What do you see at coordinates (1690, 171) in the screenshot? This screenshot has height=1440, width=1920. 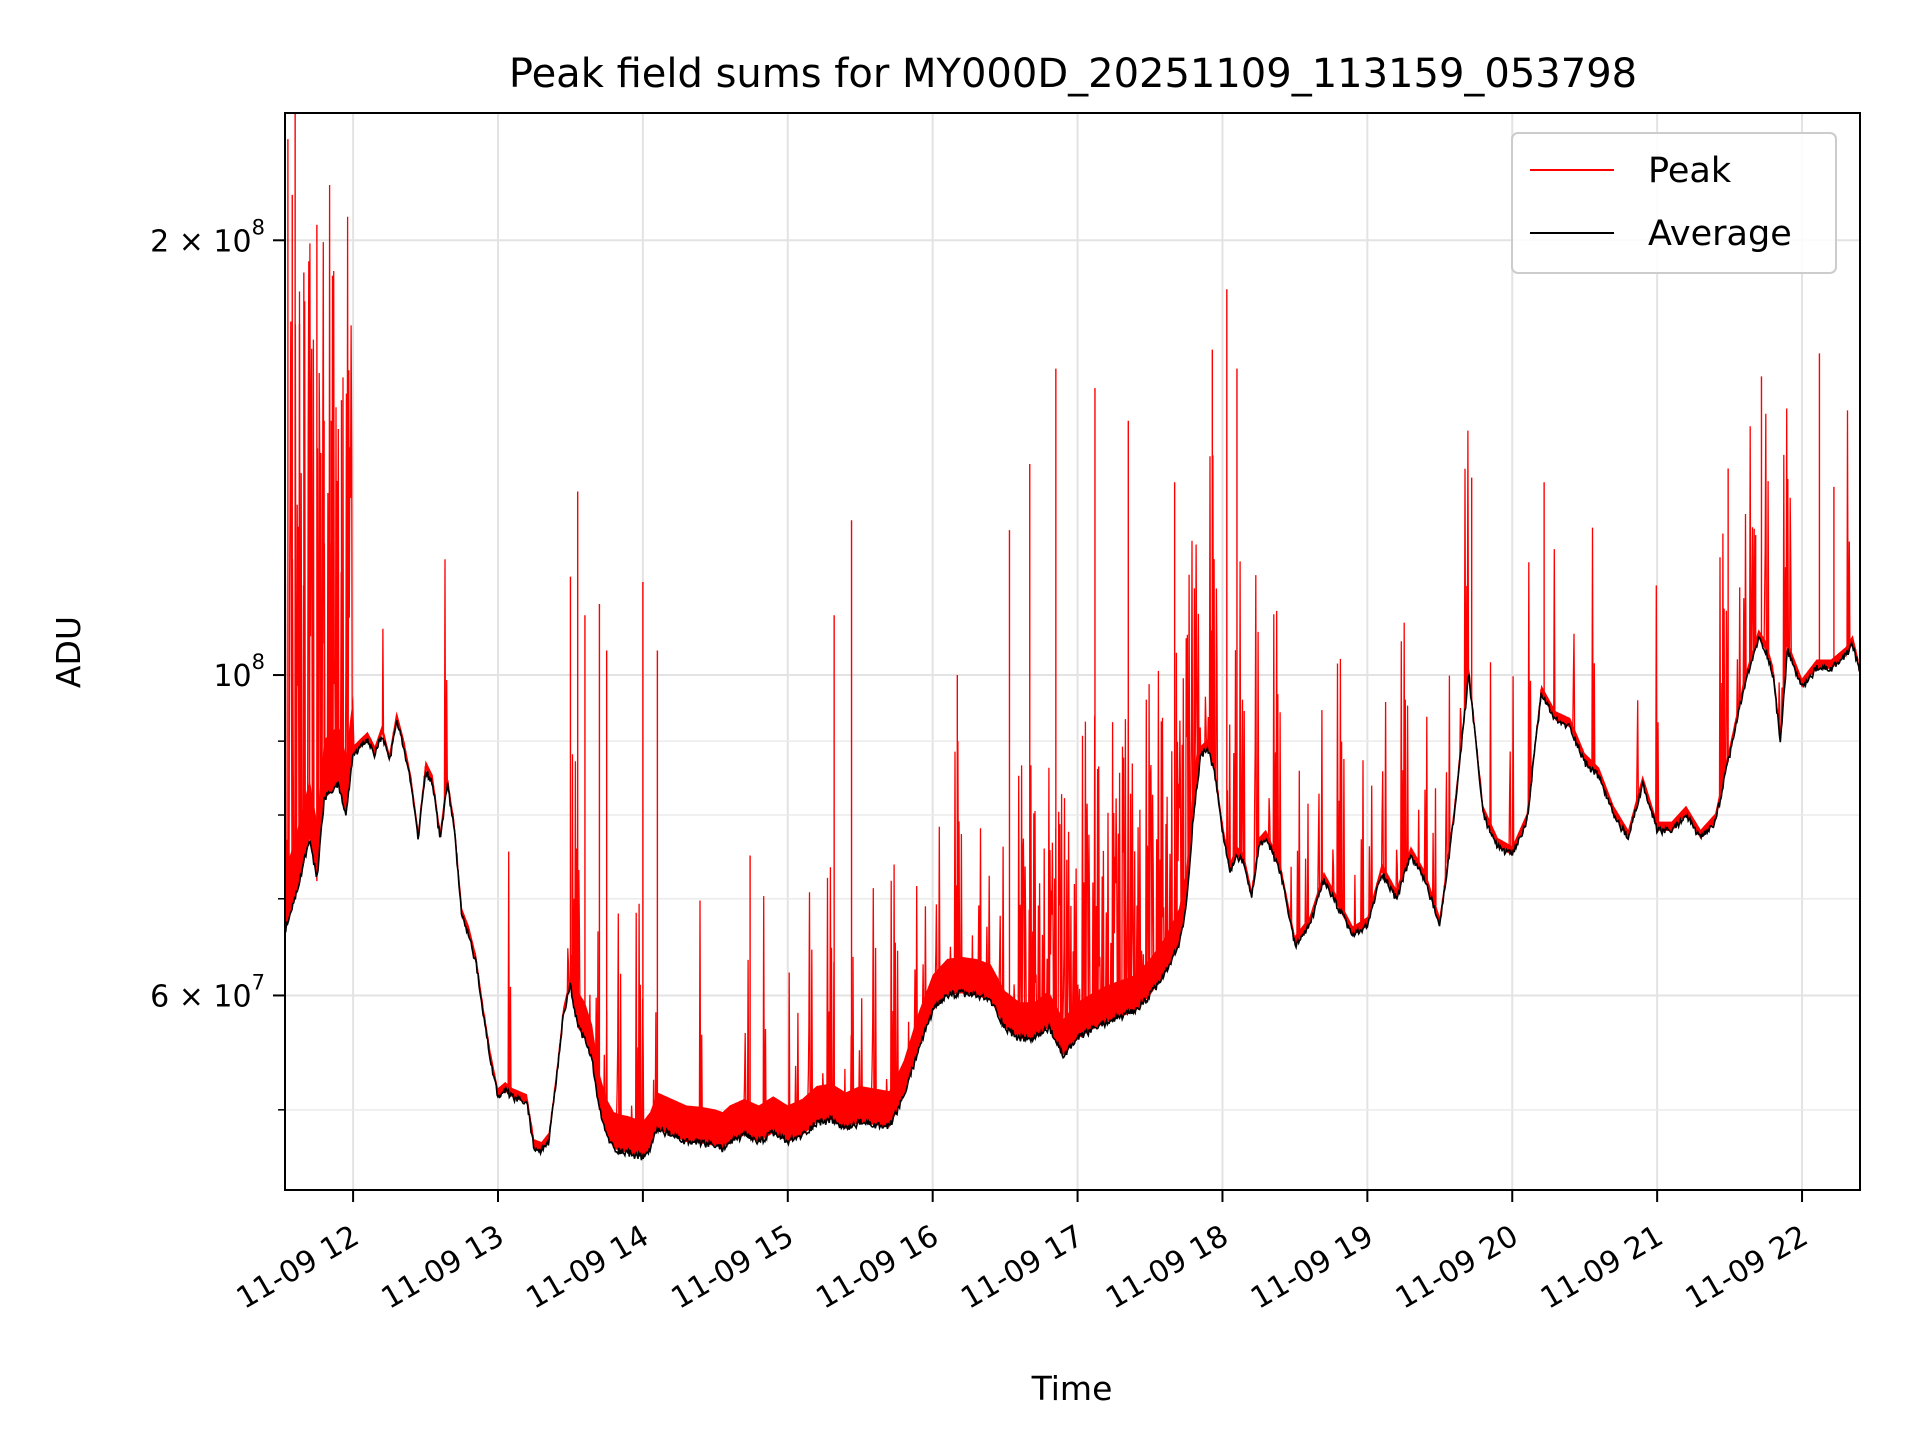 I see `legend-label-peak: Peak` at bounding box center [1690, 171].